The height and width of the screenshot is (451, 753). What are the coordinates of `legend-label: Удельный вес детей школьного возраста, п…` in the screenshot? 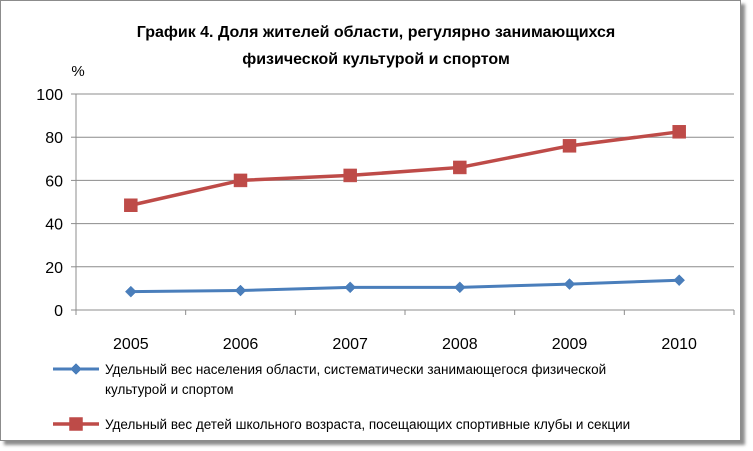 It's located at (367, 424).